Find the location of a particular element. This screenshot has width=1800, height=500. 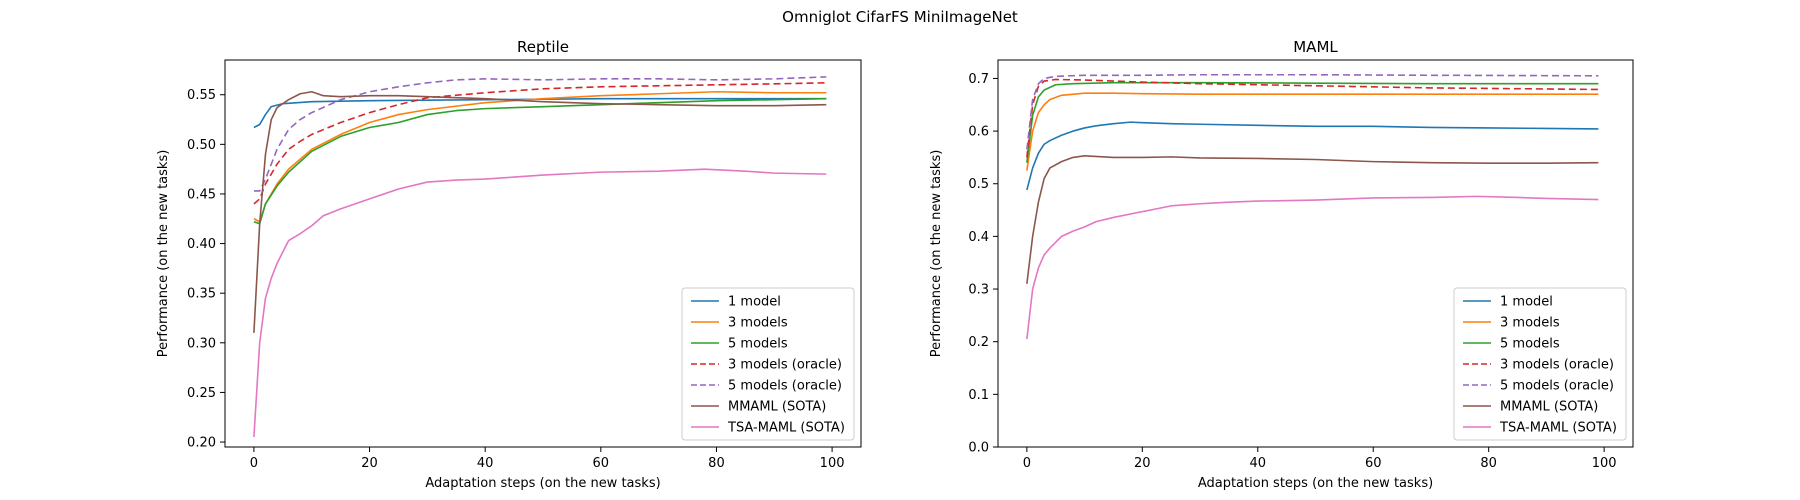

y-tick-label: 0.2 is located at coordinates (978, 342).